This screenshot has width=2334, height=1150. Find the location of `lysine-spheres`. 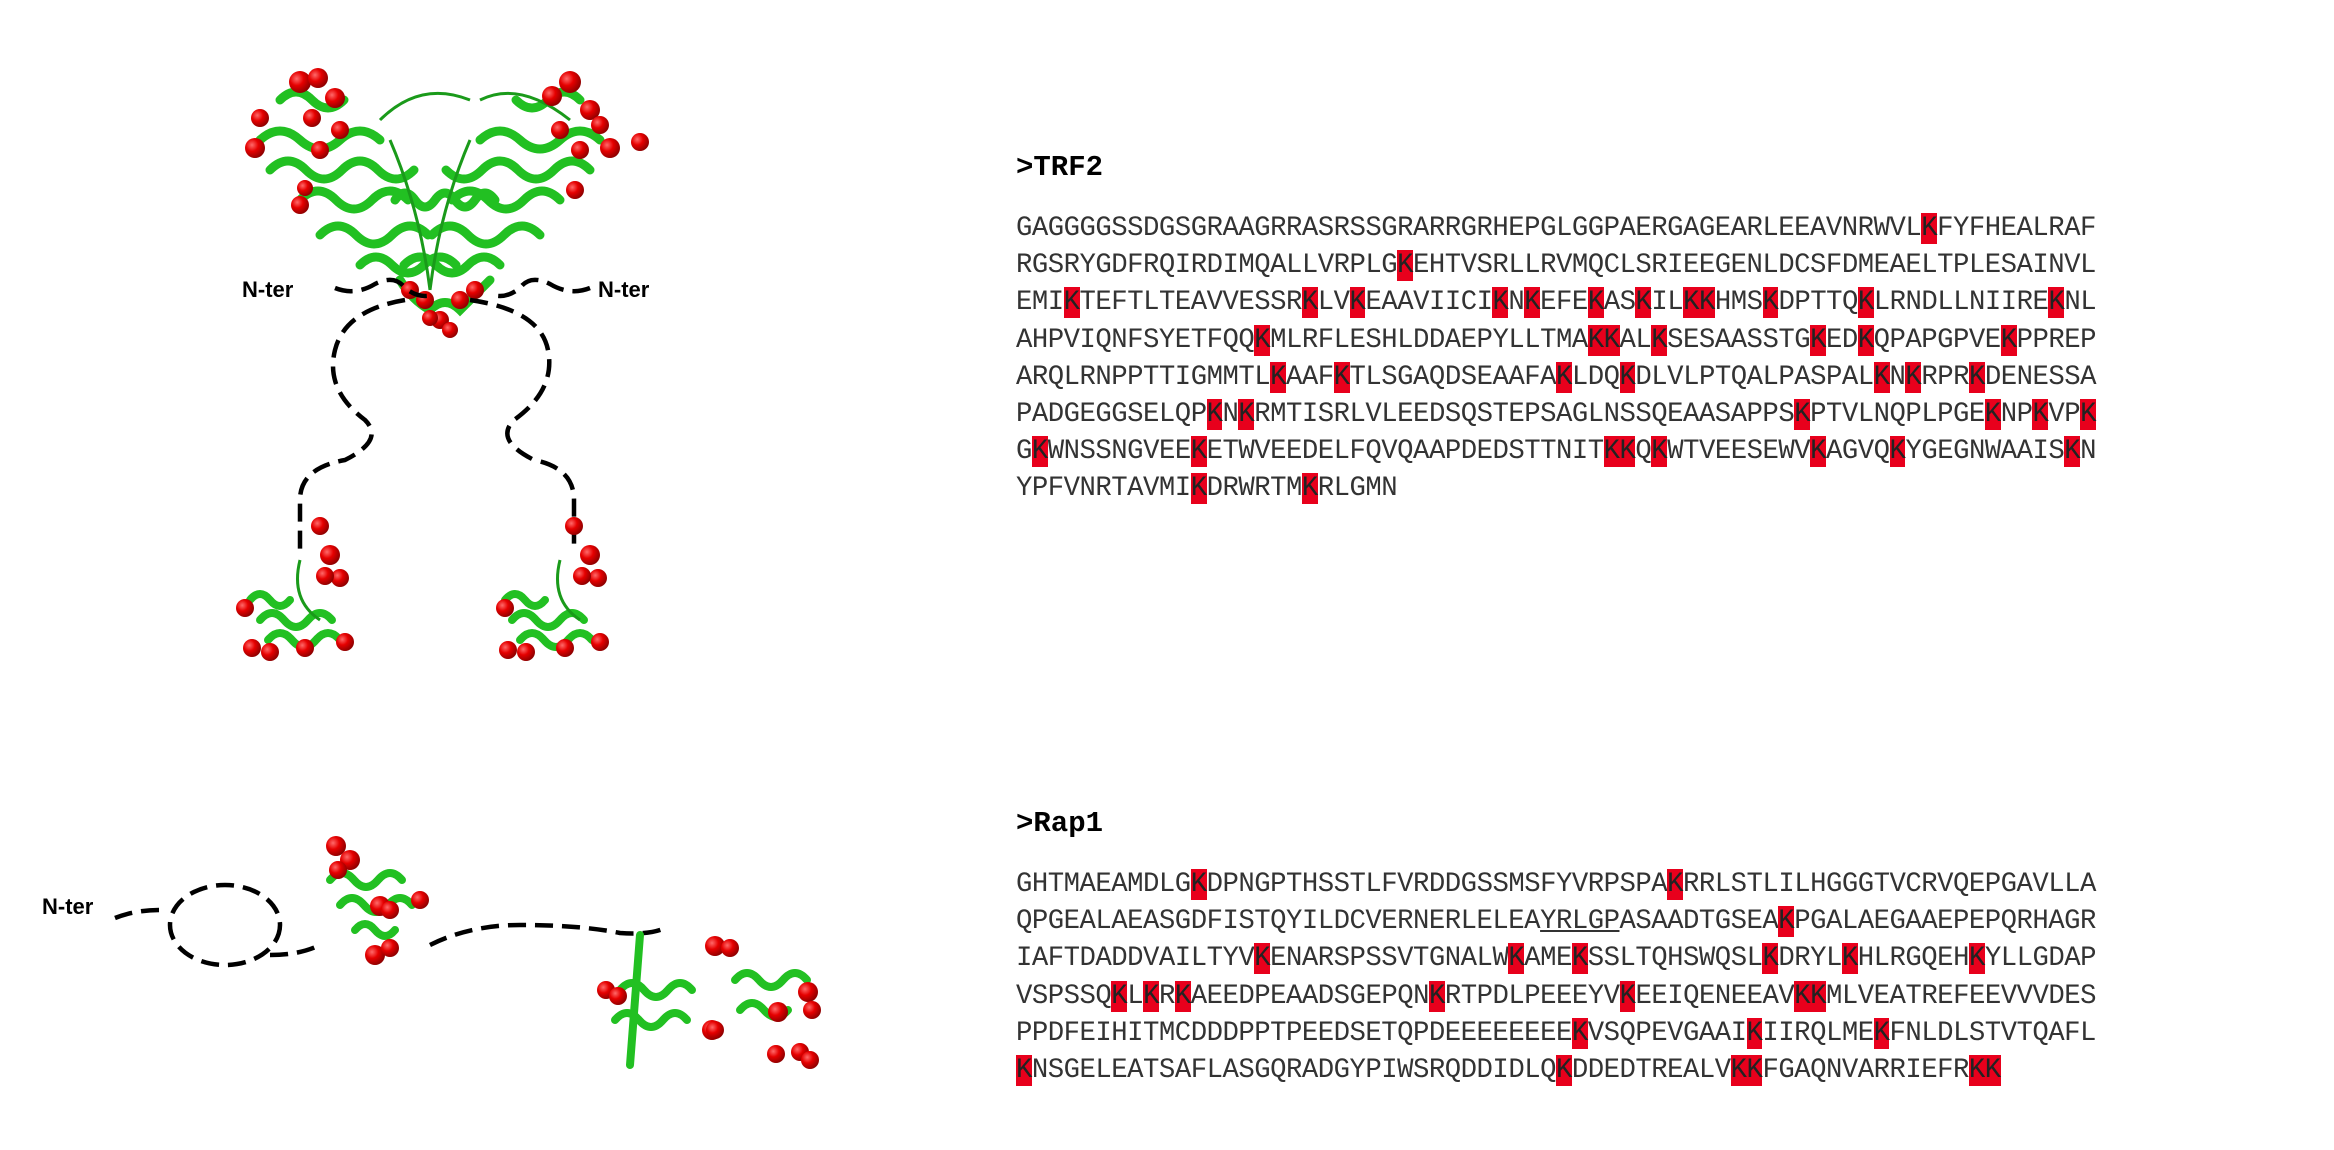

lysine-spheres is located at coordinates (447, 203).